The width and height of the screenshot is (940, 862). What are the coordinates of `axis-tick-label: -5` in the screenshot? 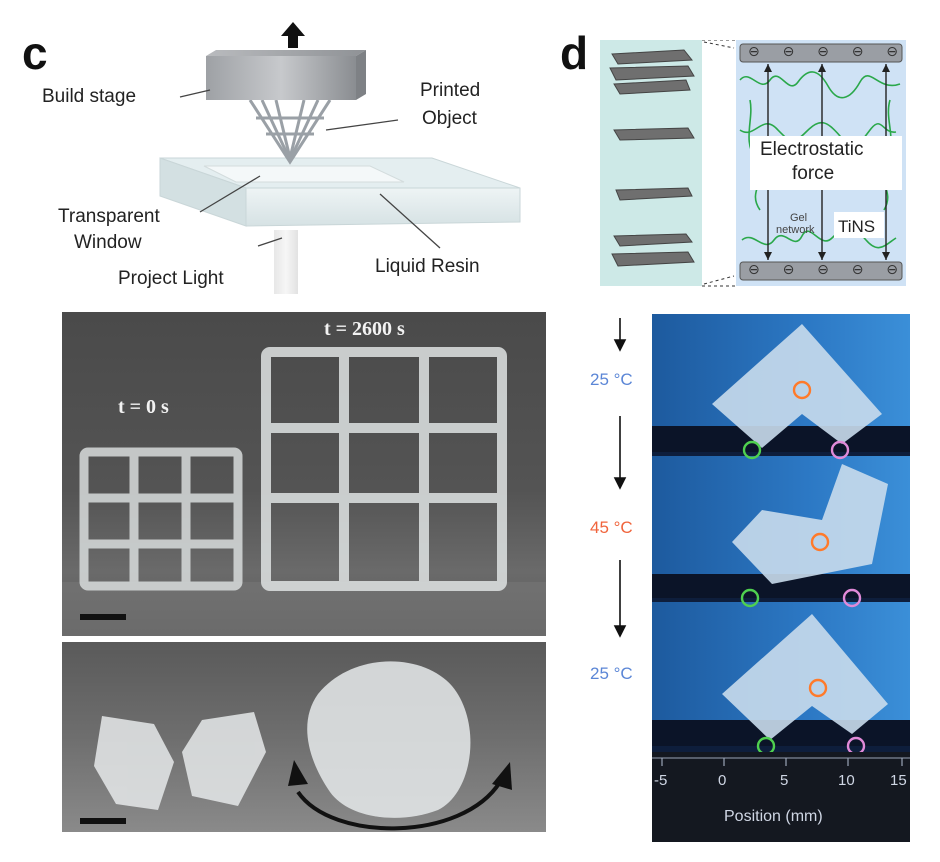 It's located at (661, 780).